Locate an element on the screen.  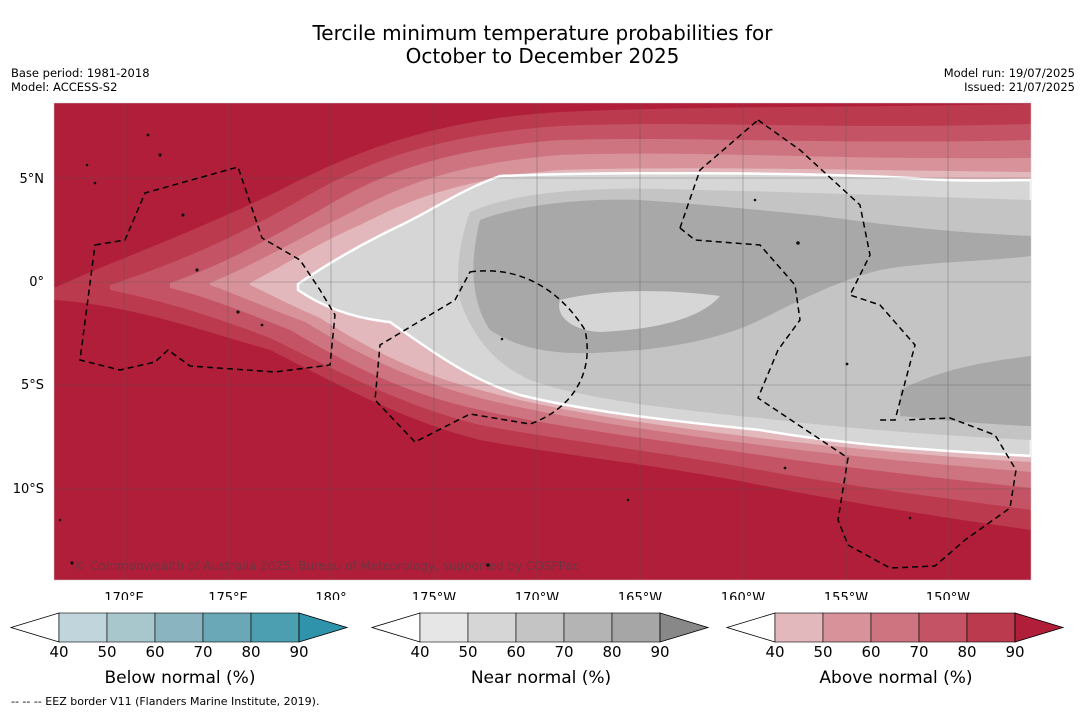
model-run-date: Model run: 19/07/2025 is located at coordinates (1009, 73).